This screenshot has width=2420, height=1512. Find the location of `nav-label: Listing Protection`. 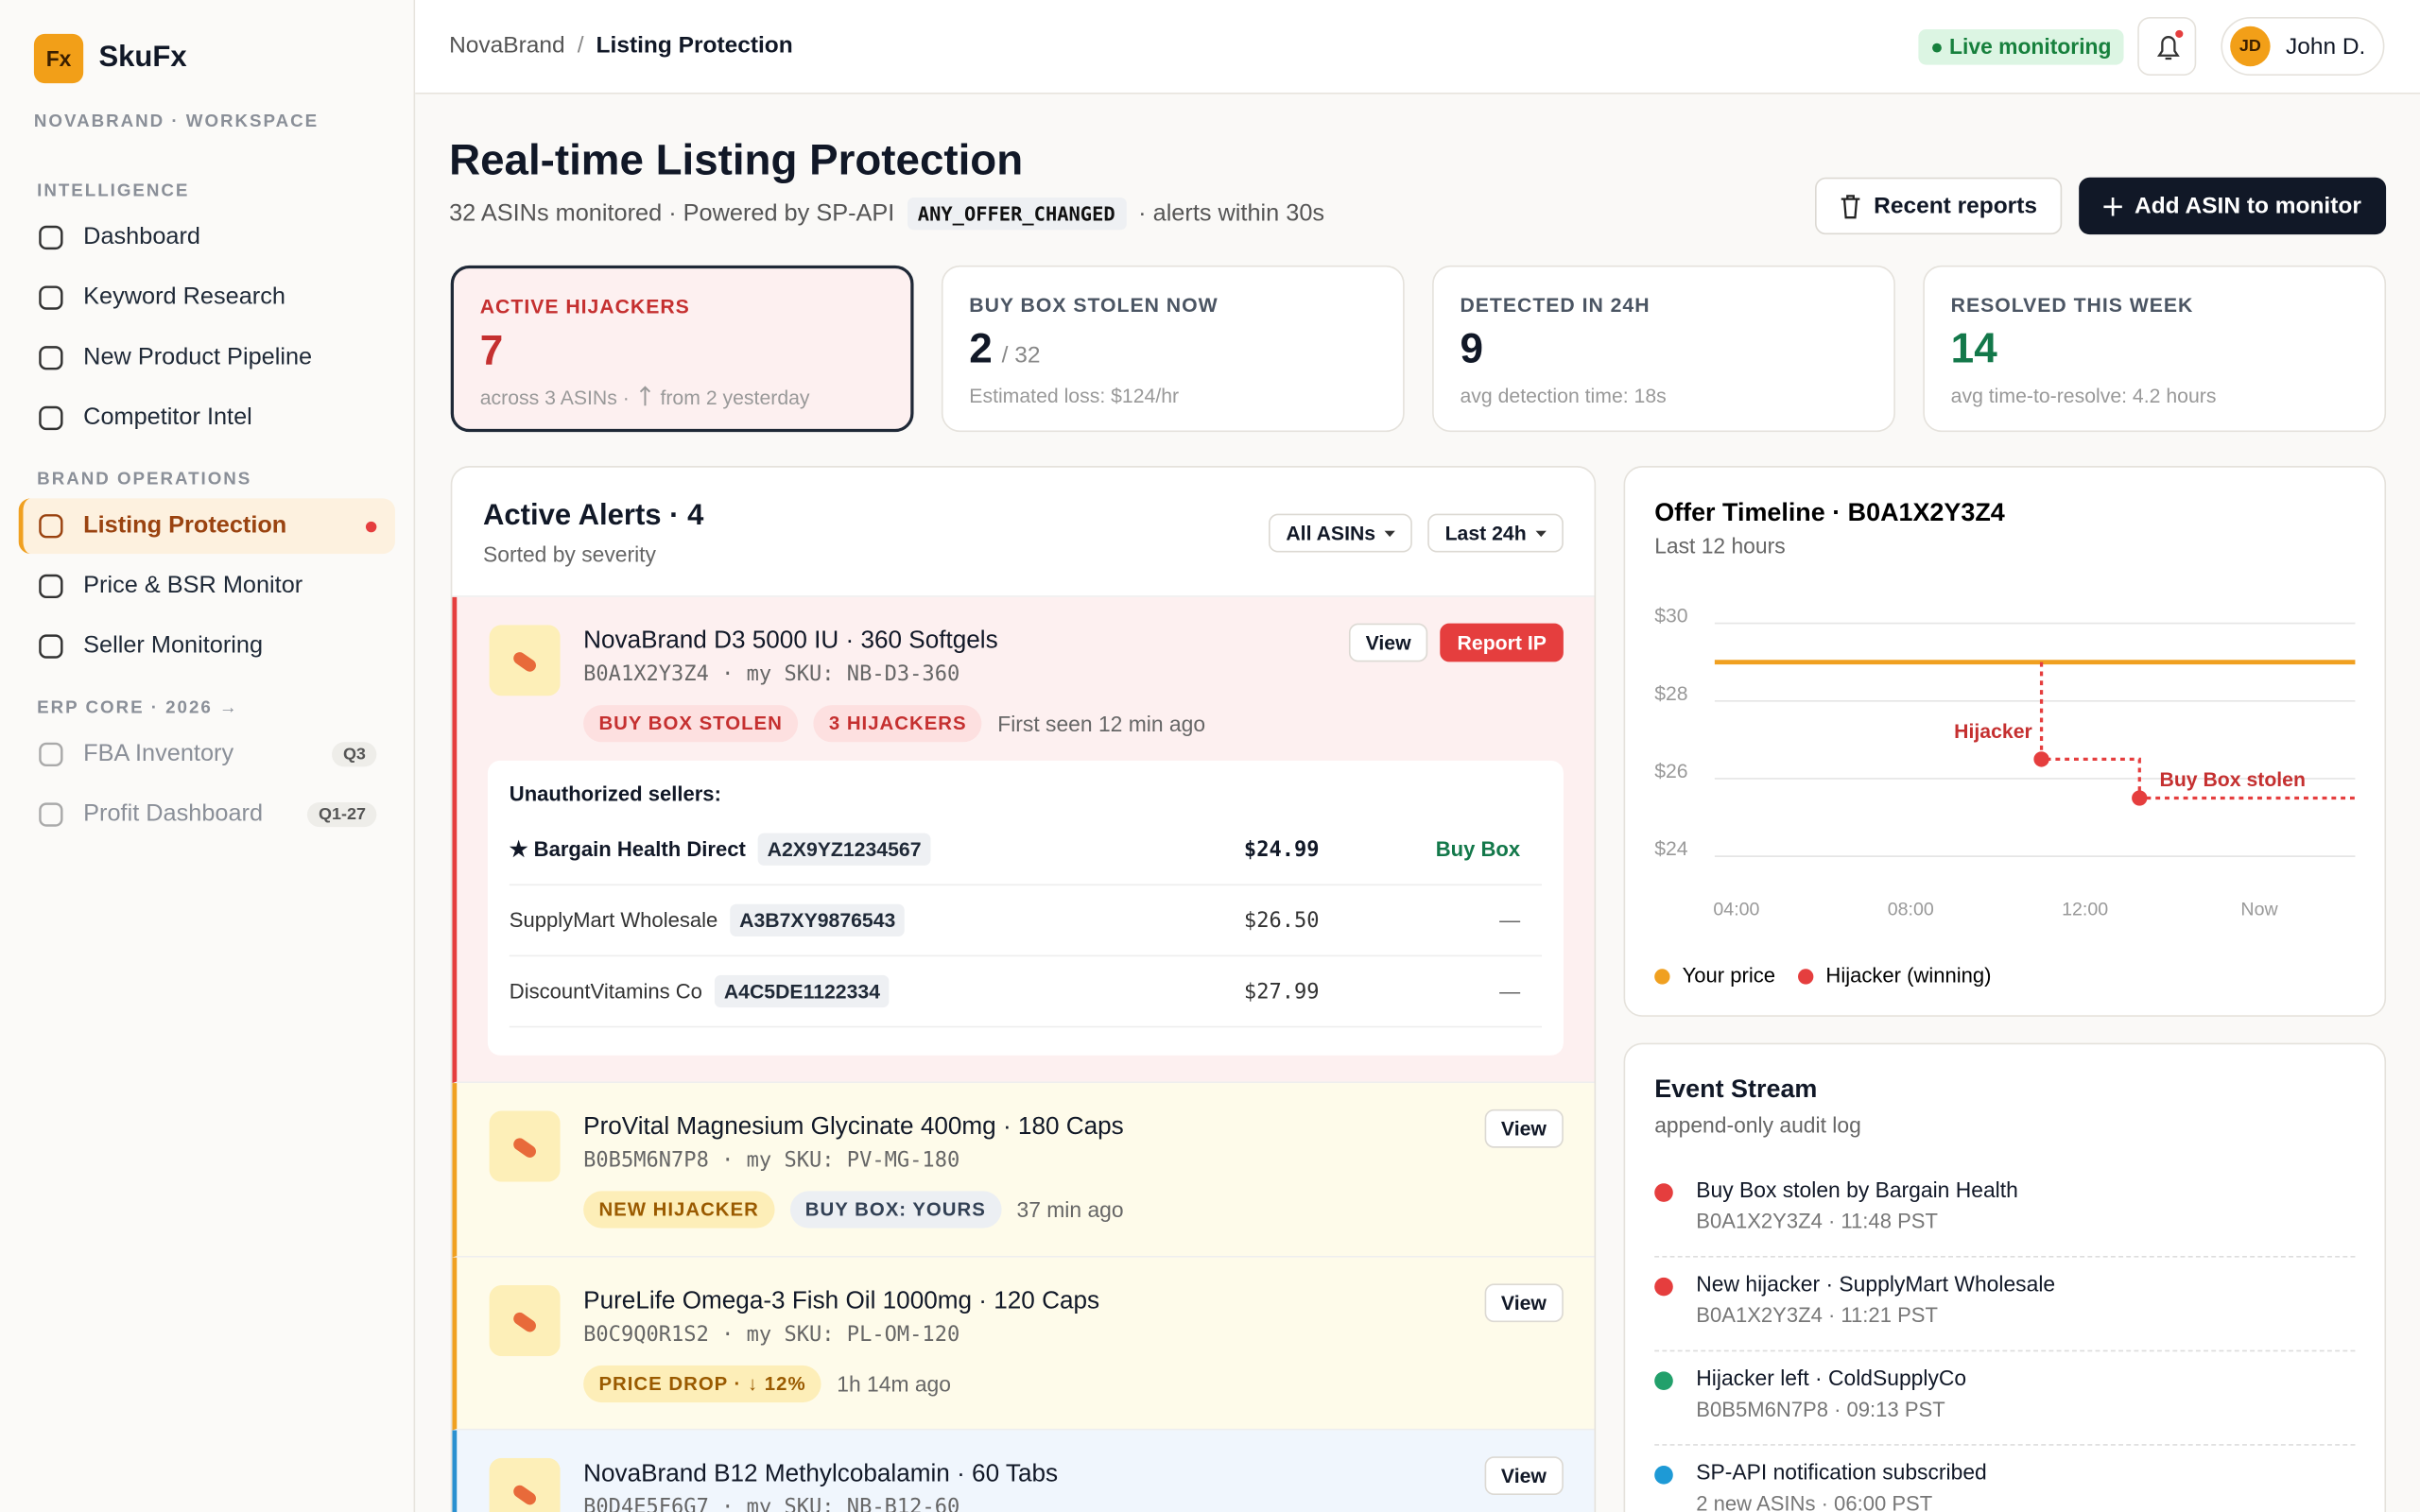

nav-label: Listing Protection is located at coordinates (185, 525).